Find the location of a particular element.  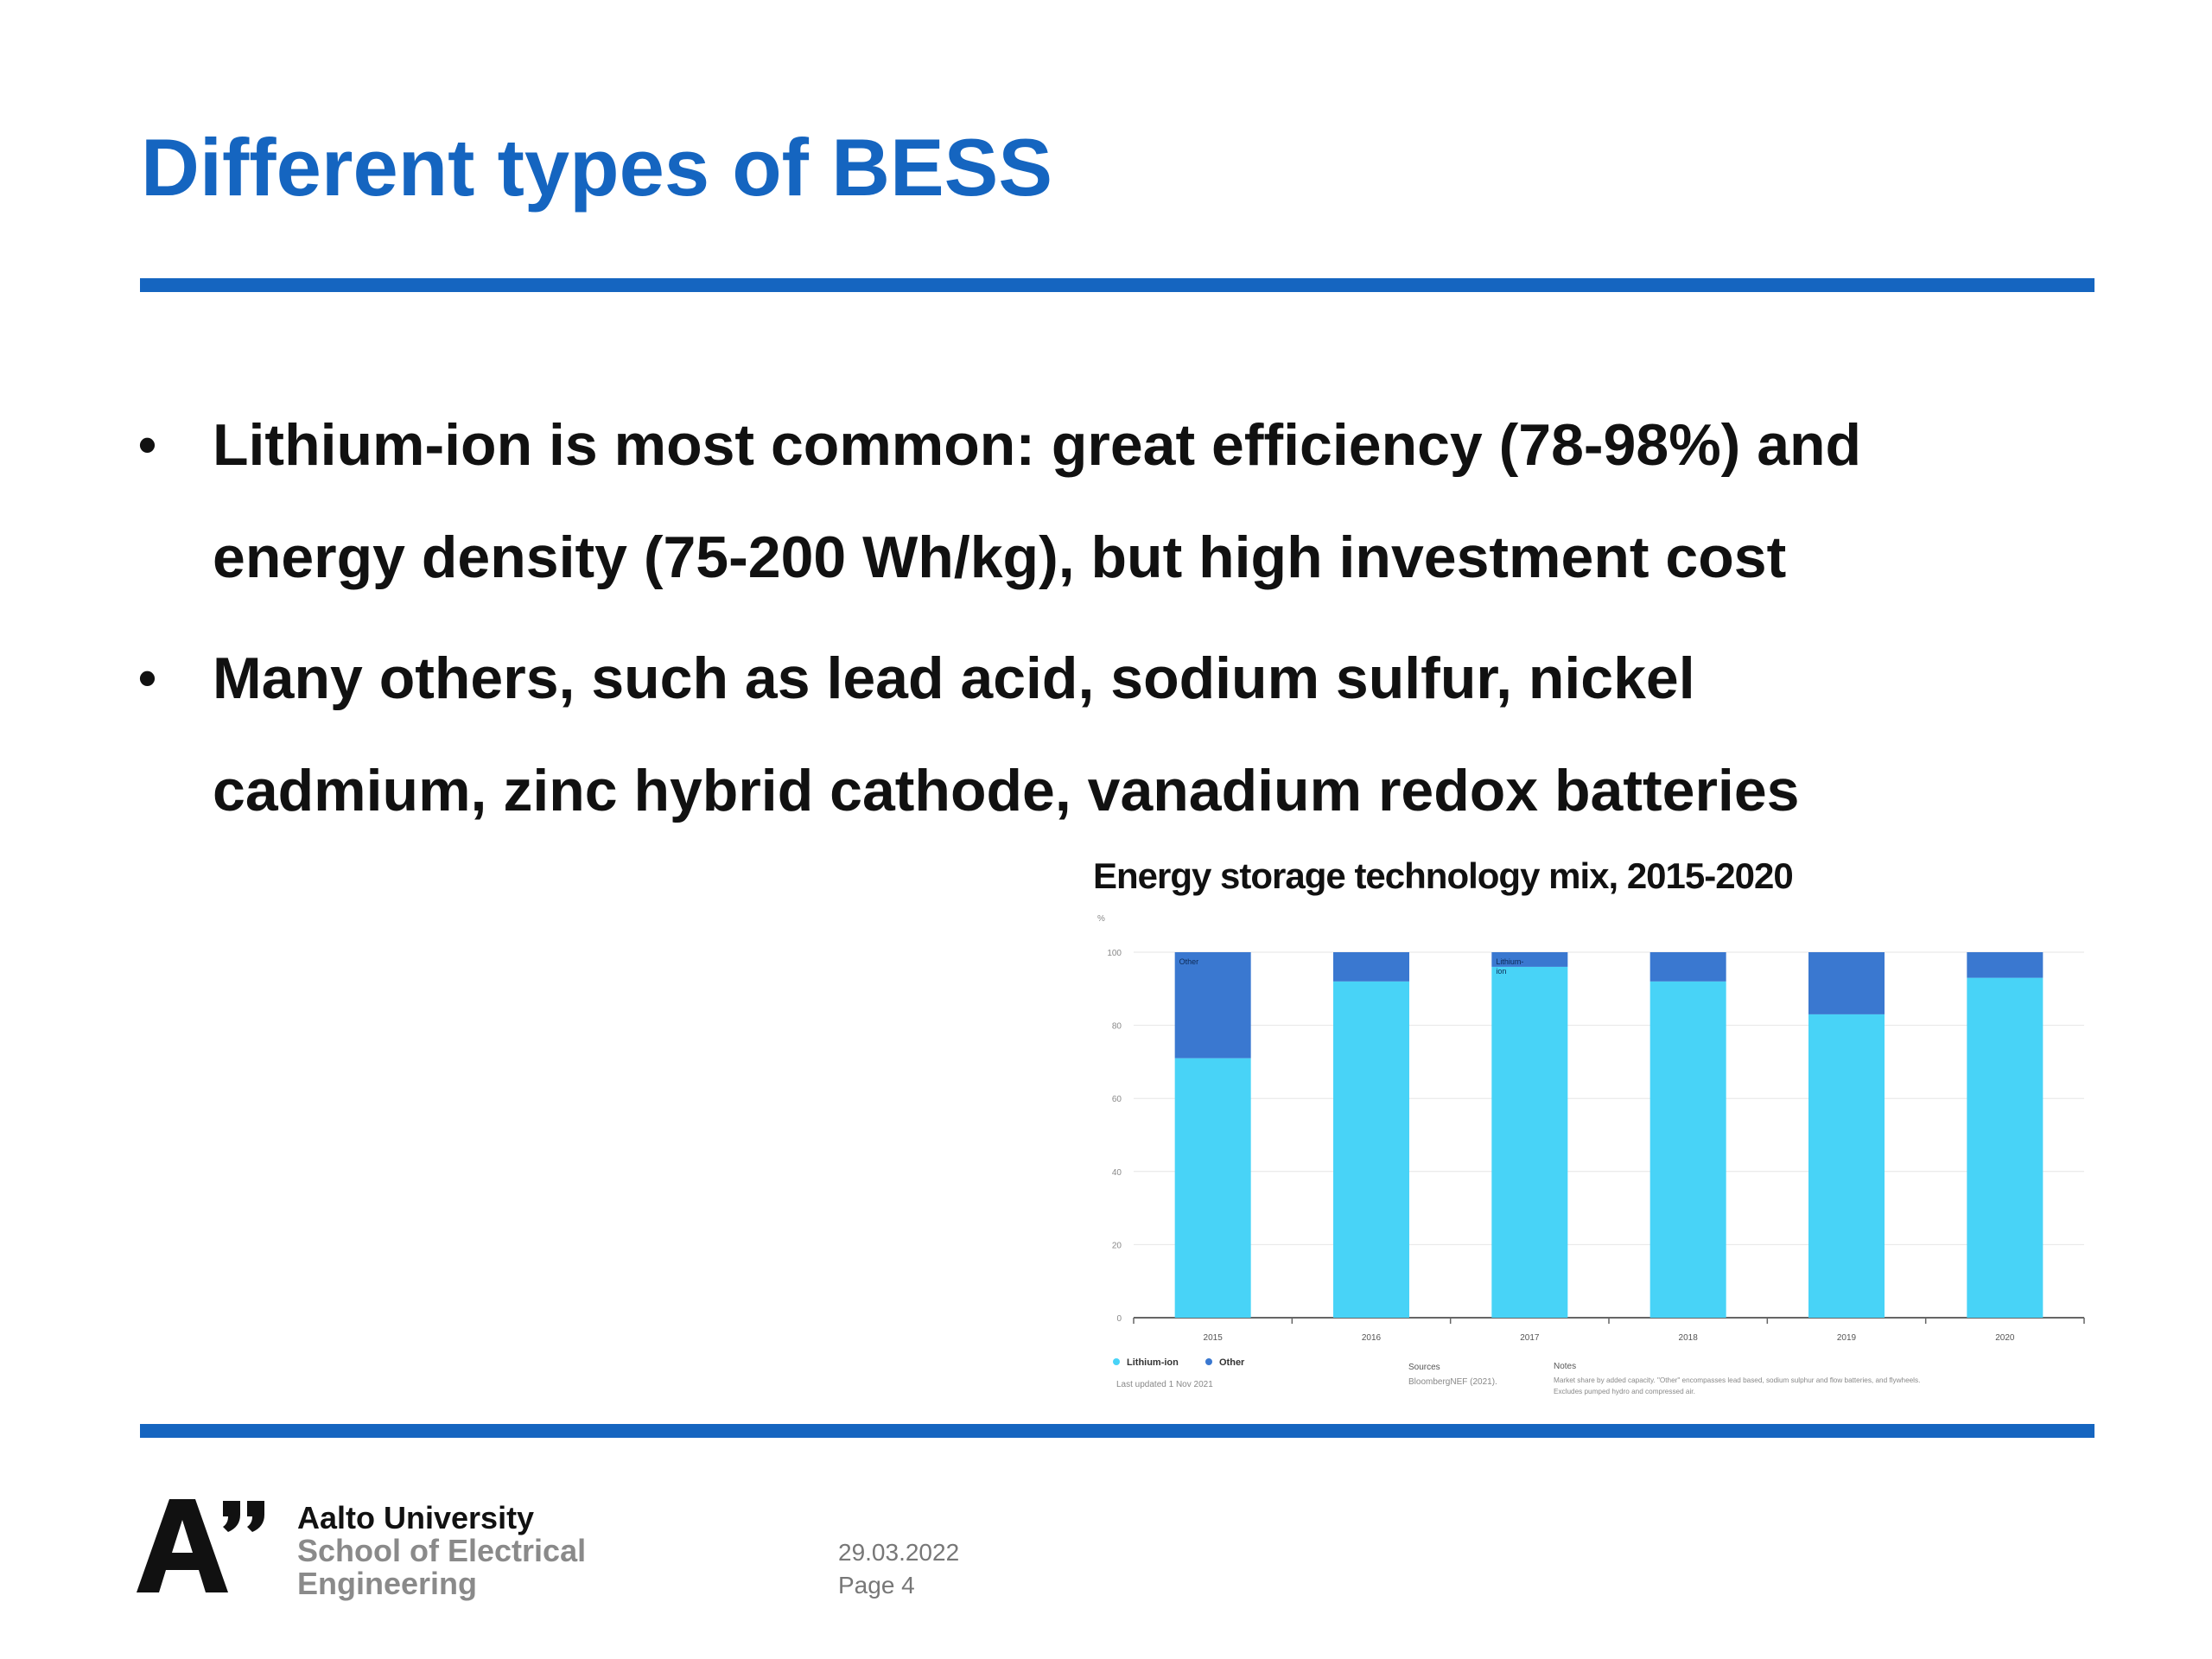

bar-other-2016 is located at coordinates (1371, 967).